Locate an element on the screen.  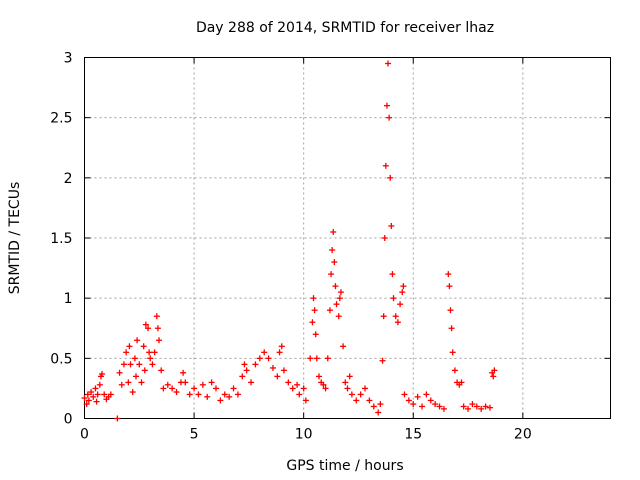
x-axis-label: GPS time / hours is located at coordinates (344, 466).